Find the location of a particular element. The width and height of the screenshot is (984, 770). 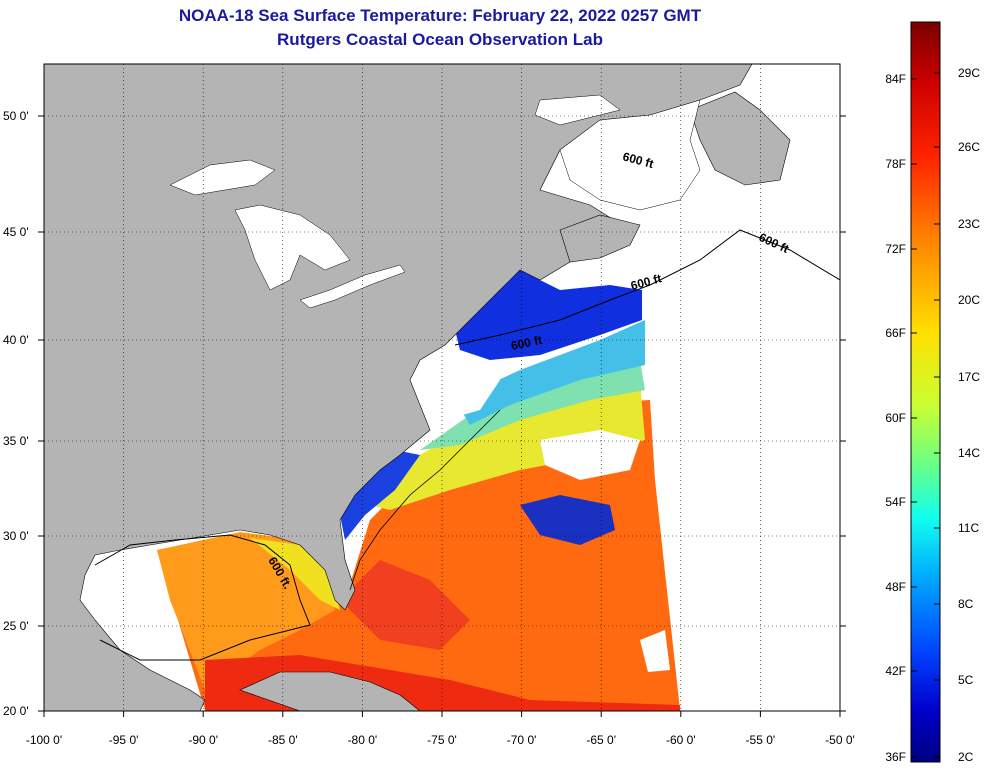

colorbar-f-label: 48F is located at coordinates (895, 587).